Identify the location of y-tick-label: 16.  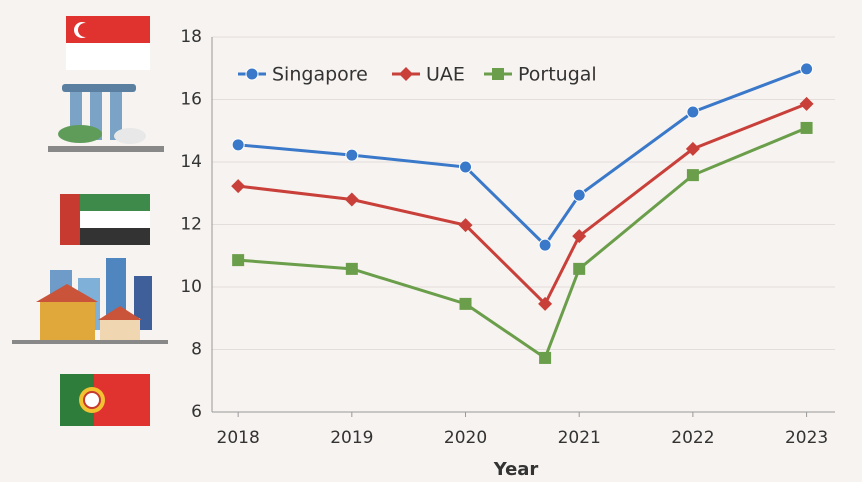
(191, 100).